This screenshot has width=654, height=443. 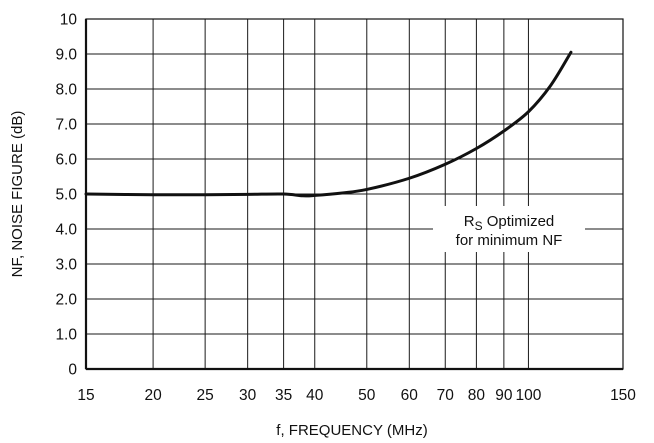 What do you see at coordinates (85, 395) in the screenshot?
I see `x-tick-label: 15` at bounding box center [85, 395].